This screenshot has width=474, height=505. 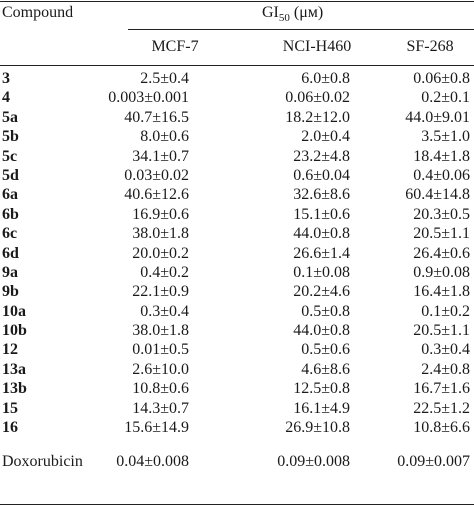 I want to click on gi50-header: GI50 (μм), so click(x=293, y=13).